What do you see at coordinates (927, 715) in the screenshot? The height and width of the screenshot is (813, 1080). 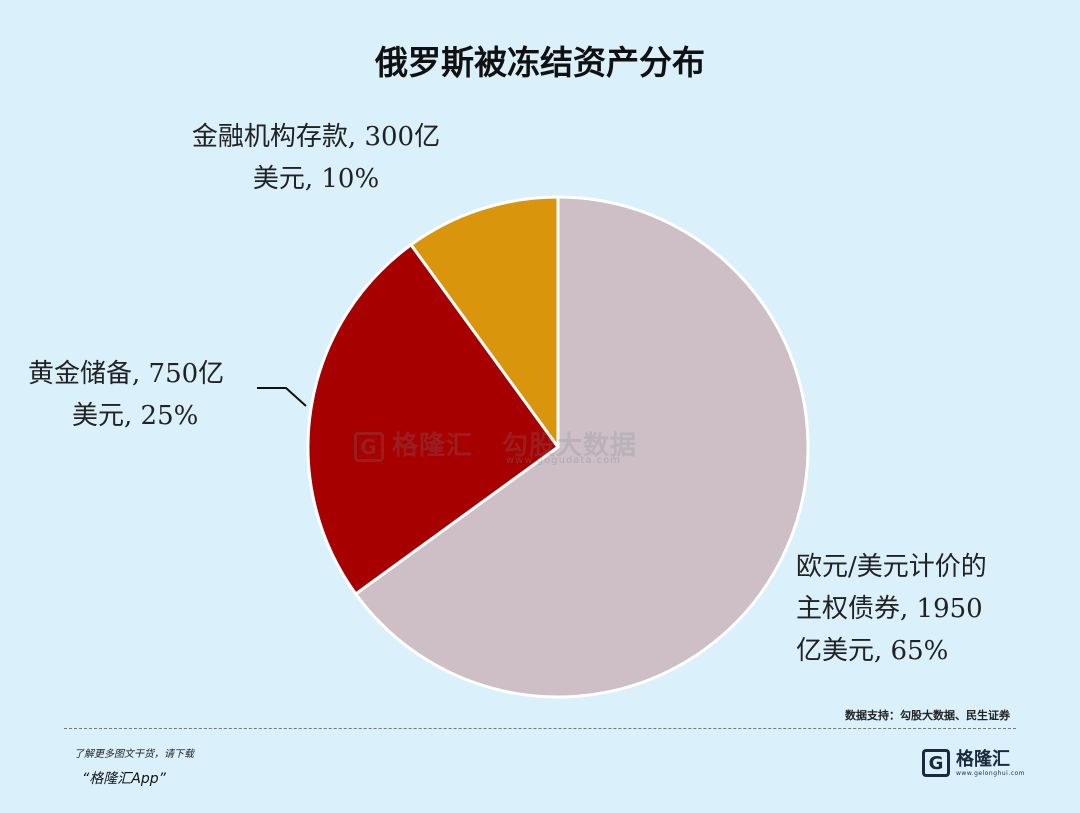 I see `data-source: 数据支持：勾股大数据、民生证券` at bounding box center [927, 715].